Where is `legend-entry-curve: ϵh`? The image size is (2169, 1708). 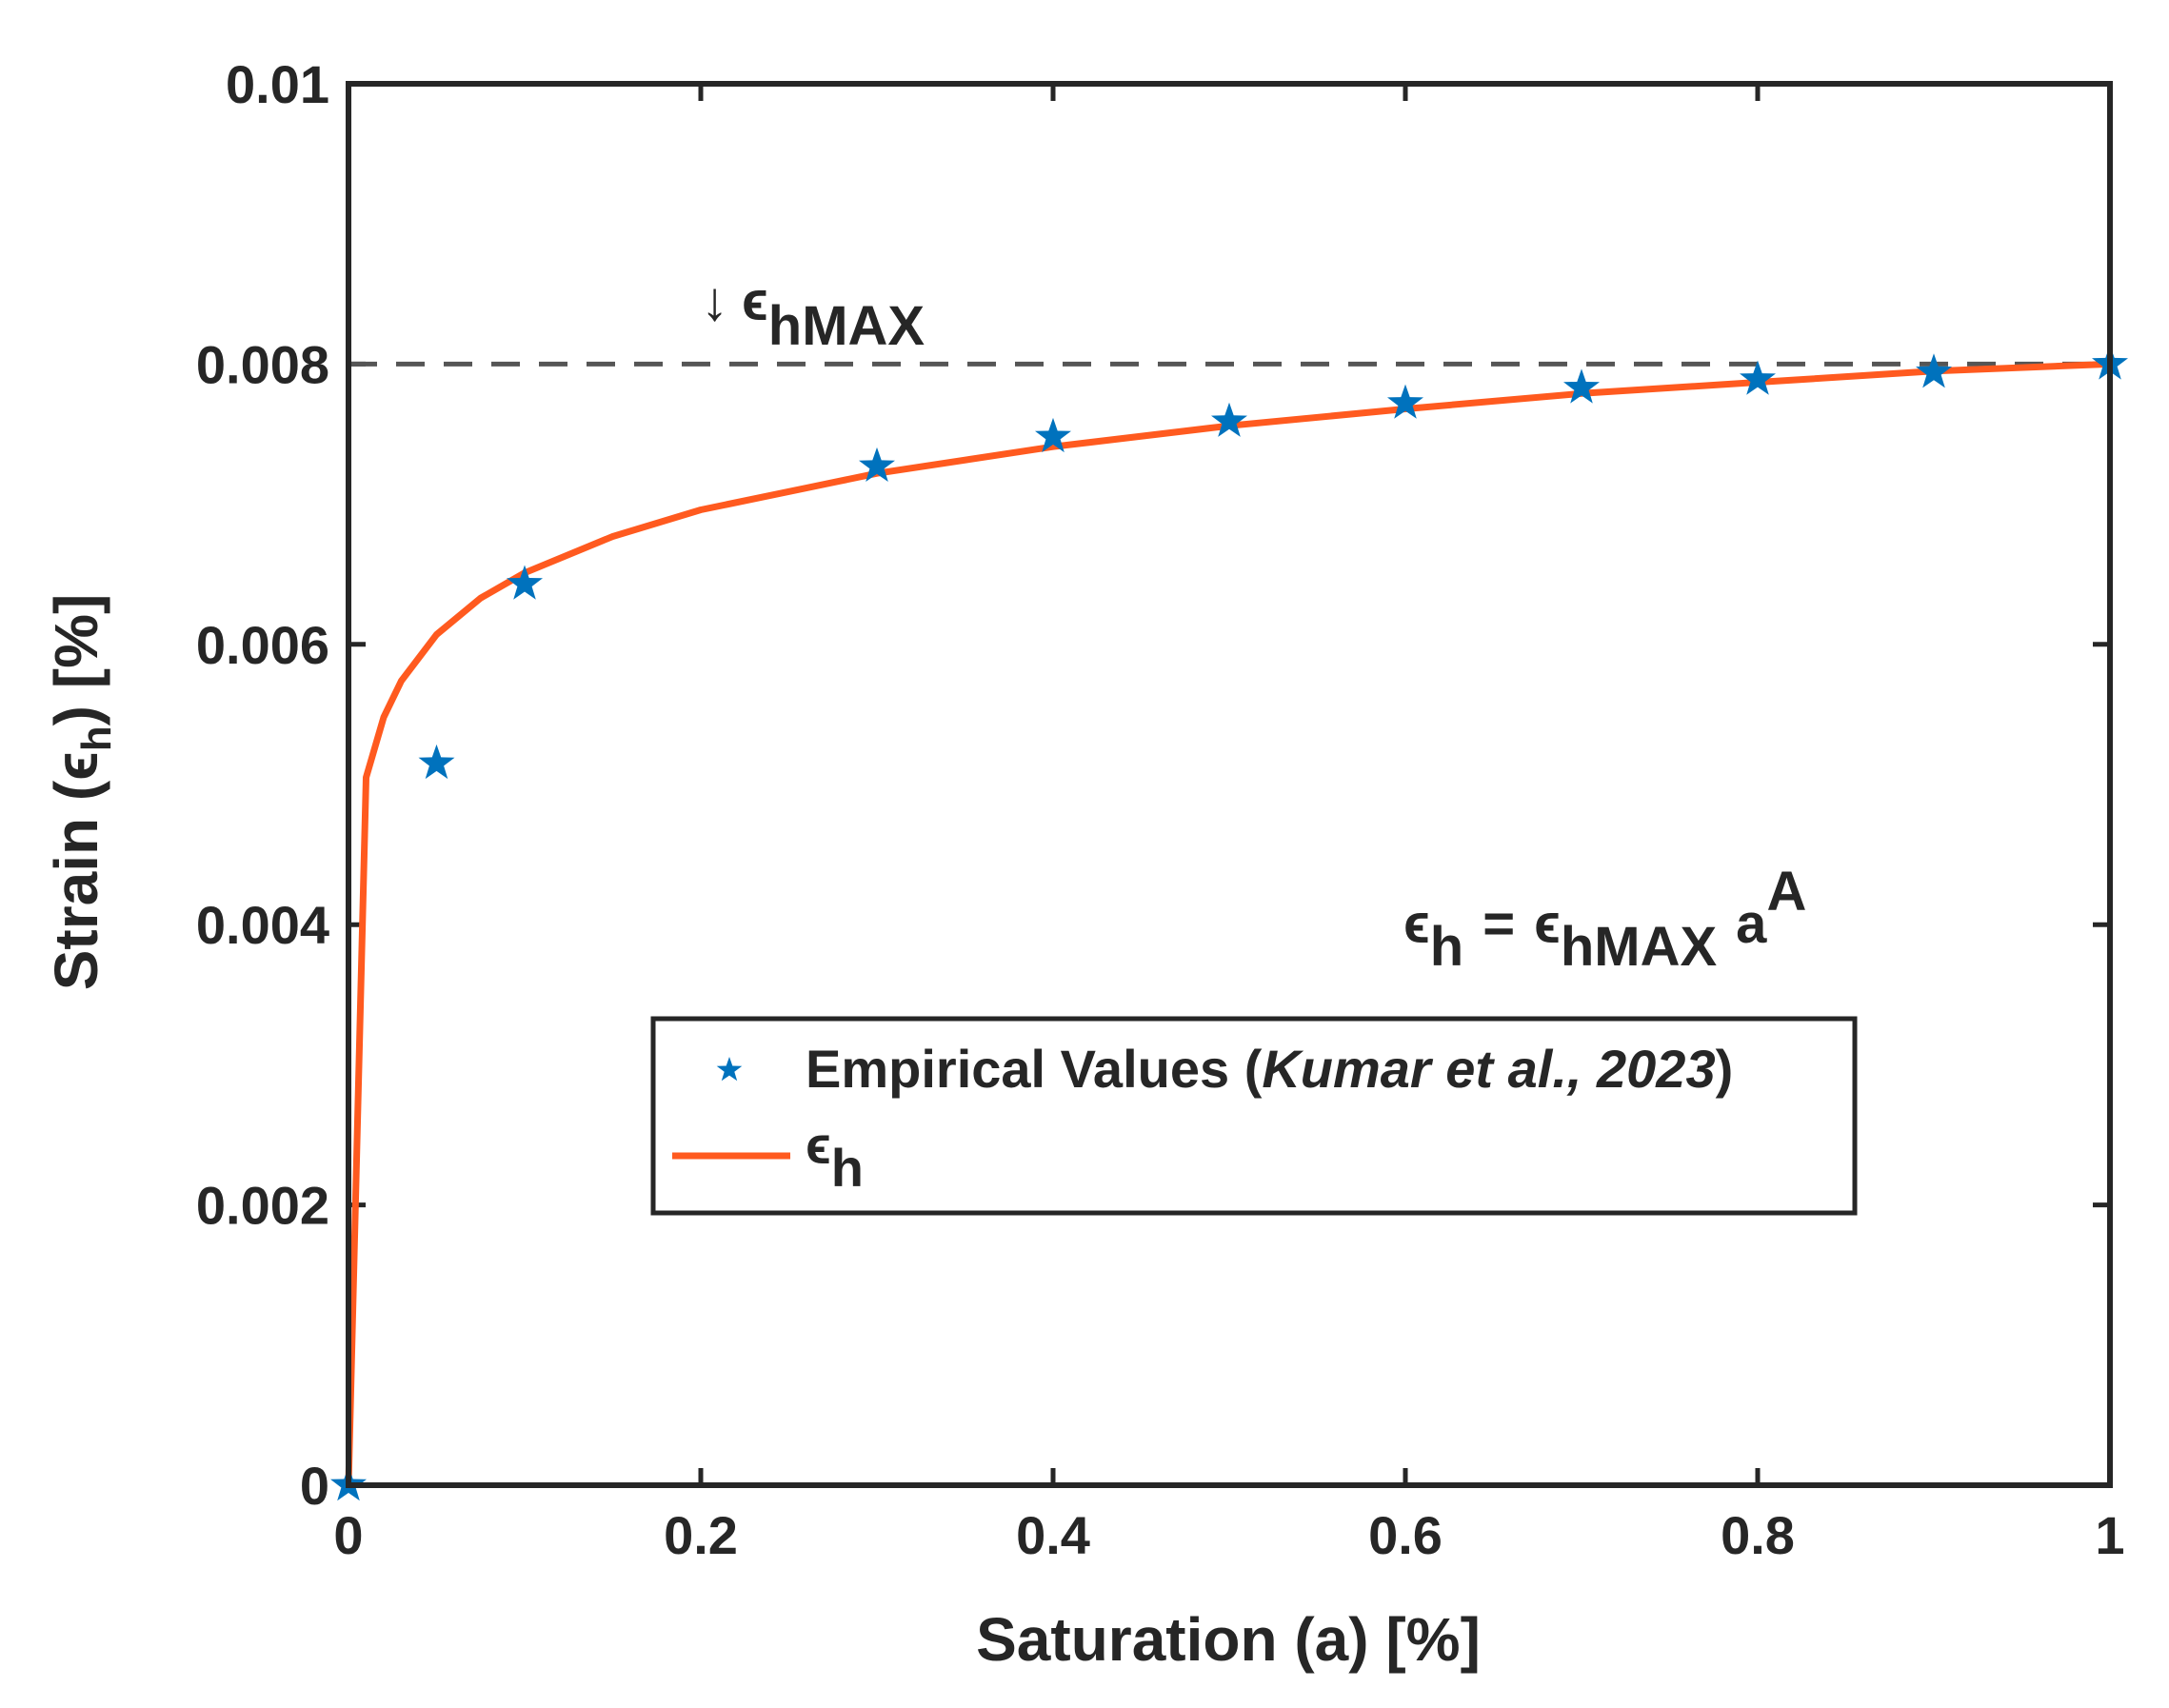
legend-entry-curve: ϵh is located at coordinates (835, 1156).